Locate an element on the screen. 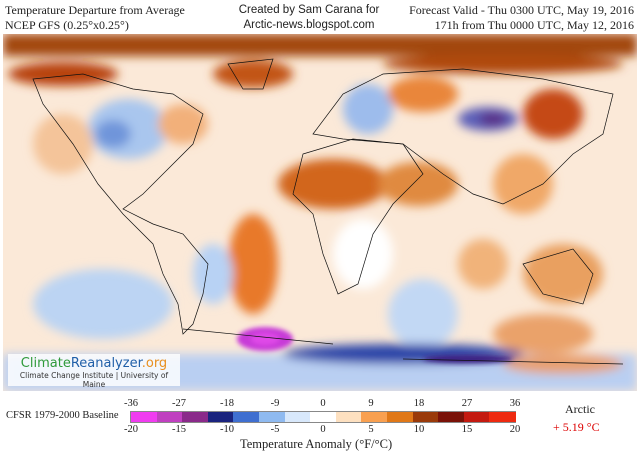 This screenshot has height=452, width=640. title-line: Temperature Departure from Average is located at coordinates (95, 10).